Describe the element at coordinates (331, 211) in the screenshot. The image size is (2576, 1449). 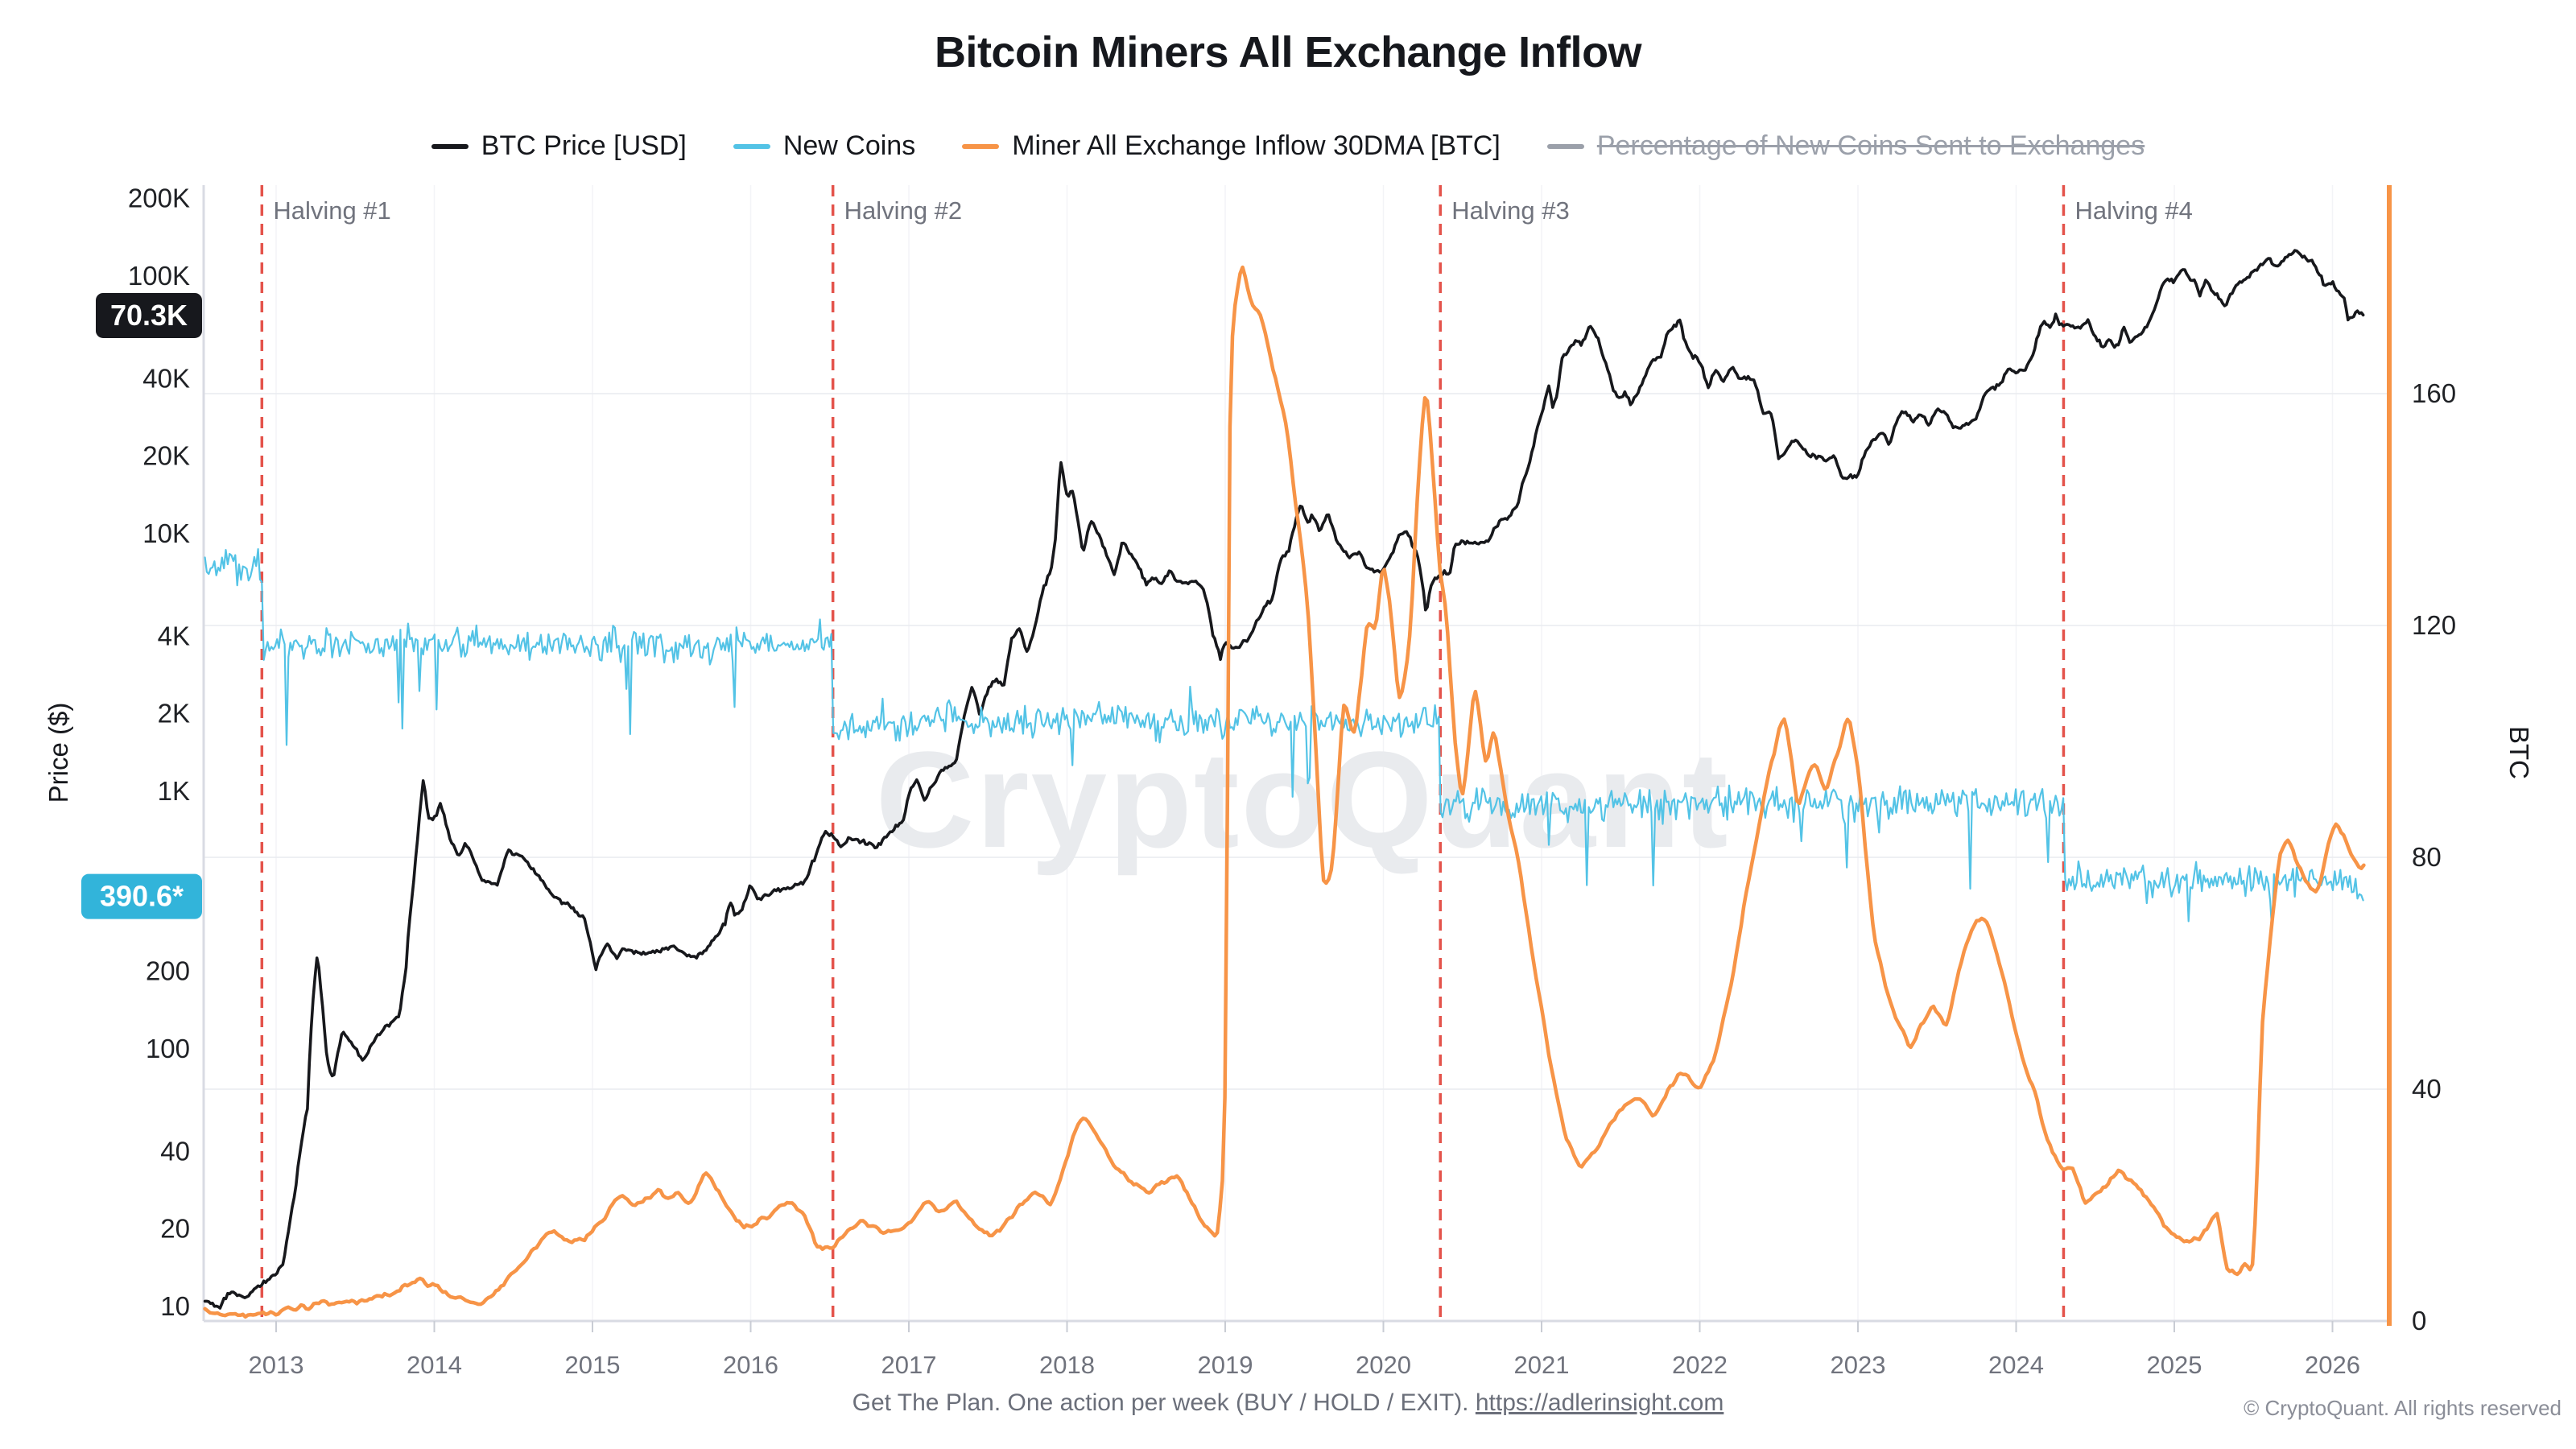
I see `halving-label-1: Halving #1` at that location.